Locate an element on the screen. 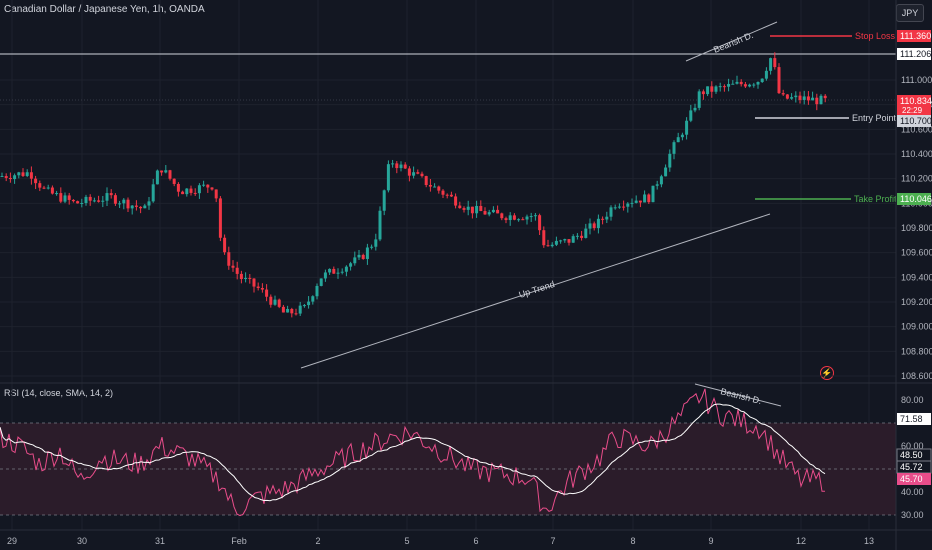  price-tick-label: 111.000 is located at coordinates (916, 80).